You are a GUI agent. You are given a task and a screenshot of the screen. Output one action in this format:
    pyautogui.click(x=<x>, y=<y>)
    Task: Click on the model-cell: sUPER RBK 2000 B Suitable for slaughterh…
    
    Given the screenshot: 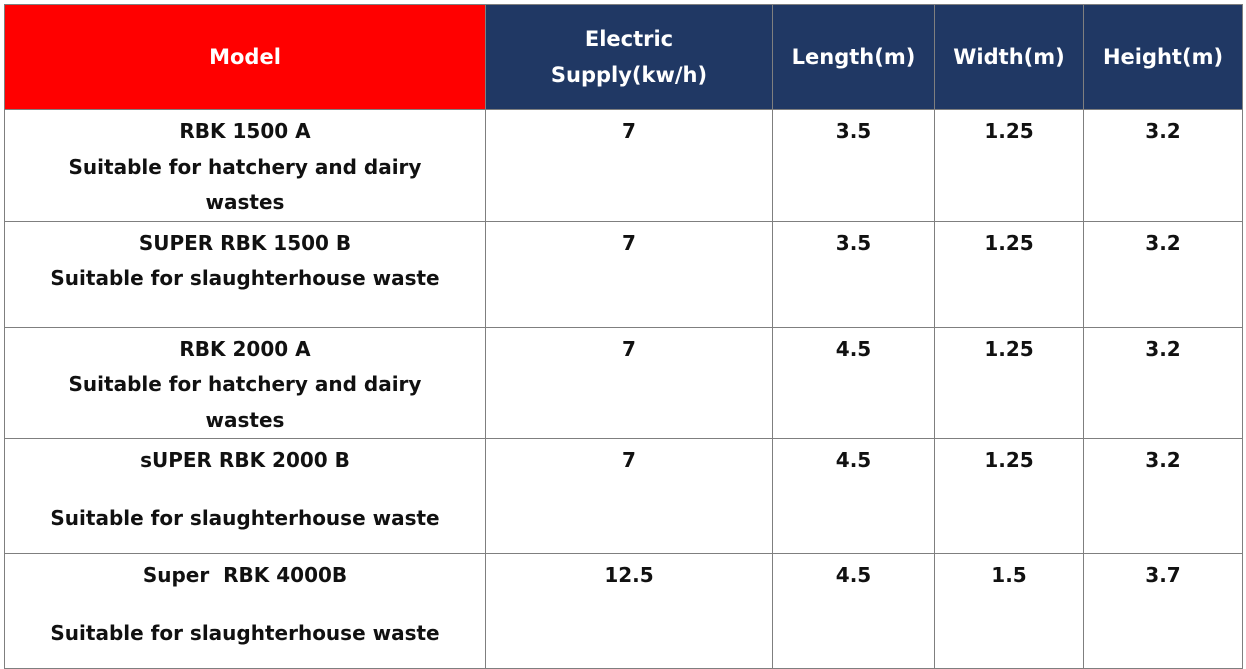 What is the action you would take?
    pyautogui.click(x=245, y=496)
    